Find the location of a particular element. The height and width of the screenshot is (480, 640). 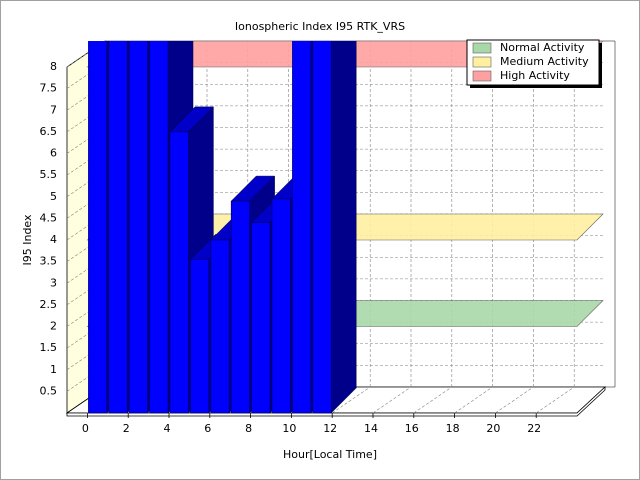

x-tick-label: 14 is located at coordinates (371, 428).